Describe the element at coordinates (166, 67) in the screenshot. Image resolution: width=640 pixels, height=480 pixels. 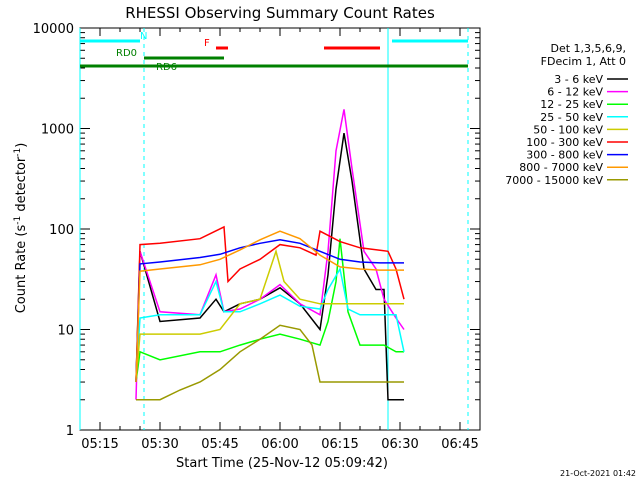
I see `flag-label-rd6: RD6` at that location.